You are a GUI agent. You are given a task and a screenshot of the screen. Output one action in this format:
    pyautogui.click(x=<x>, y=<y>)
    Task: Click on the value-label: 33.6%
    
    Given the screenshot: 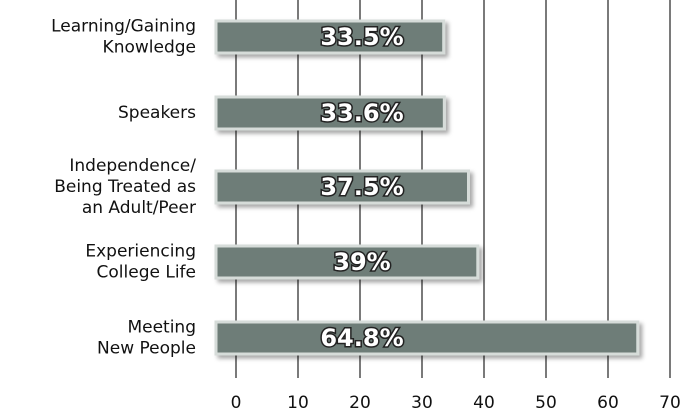 What is the action you would take?
    pyautogui.click(x=361, y=113)
    